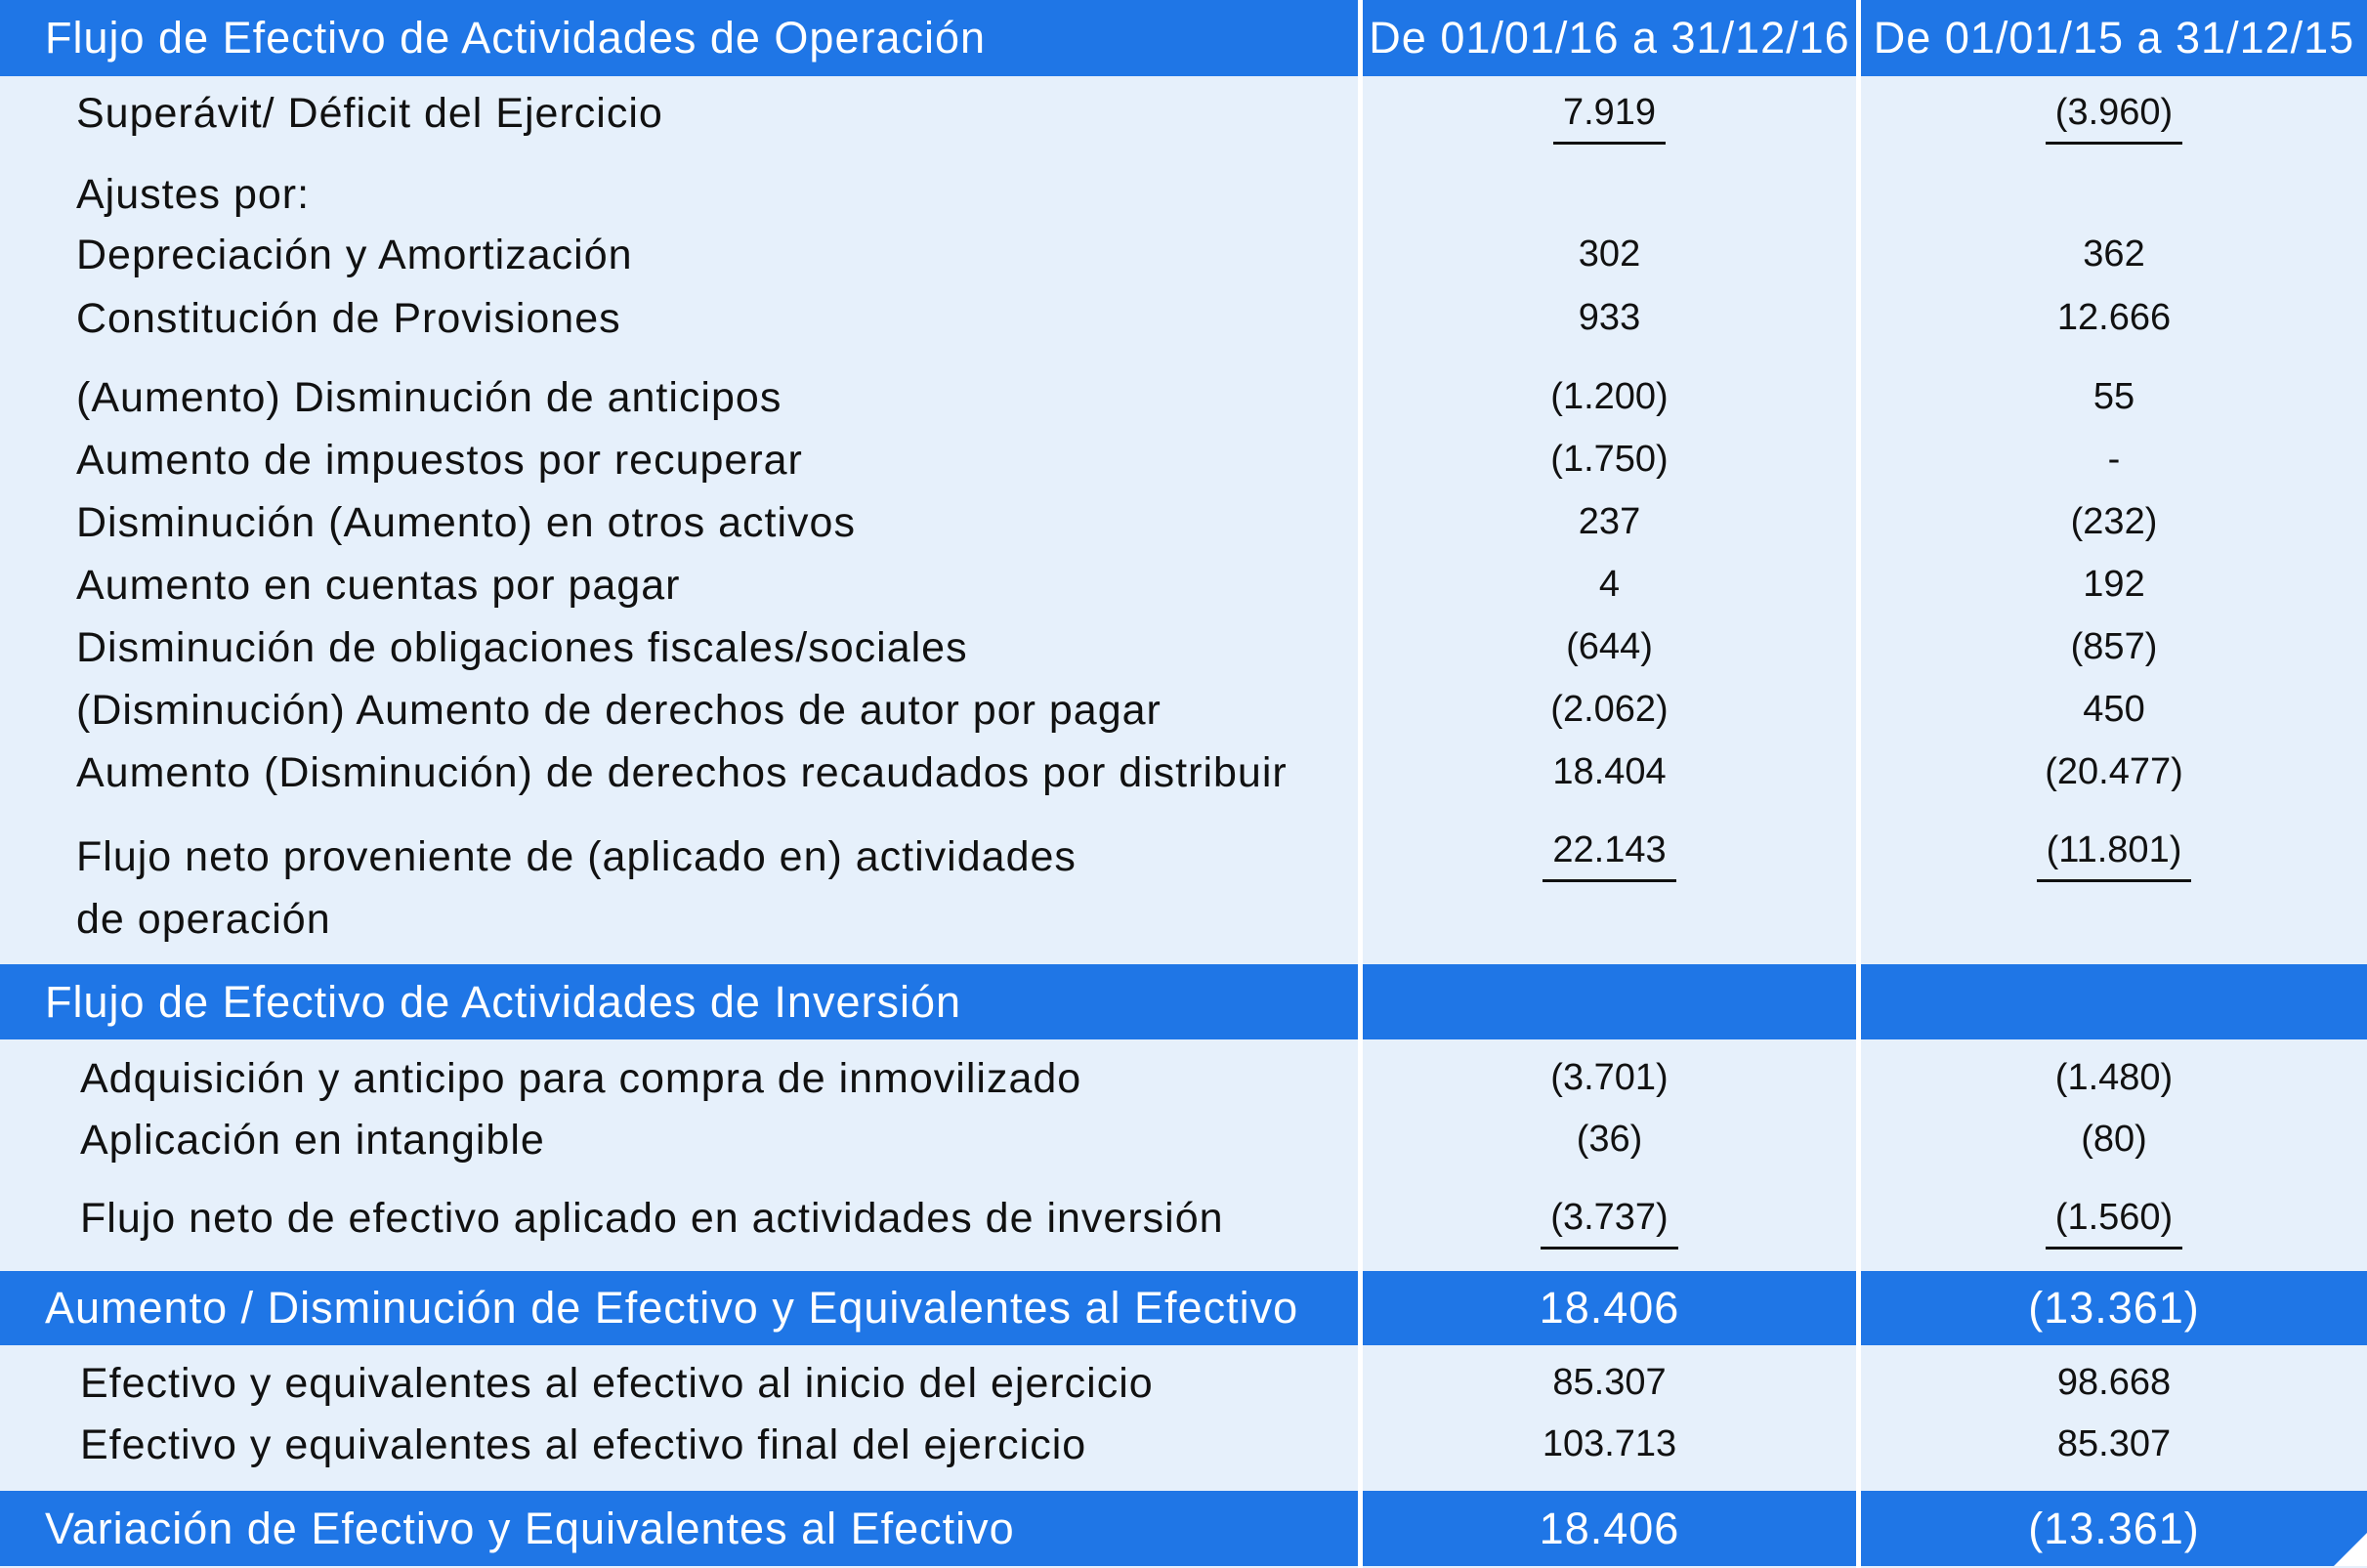 The height and width of the screenshot is (1568, 2367). What do you see at coordinates (2114, 254) in the screenshot?
I see `row-value-2015: 362` at bounding box center [2114, 254].